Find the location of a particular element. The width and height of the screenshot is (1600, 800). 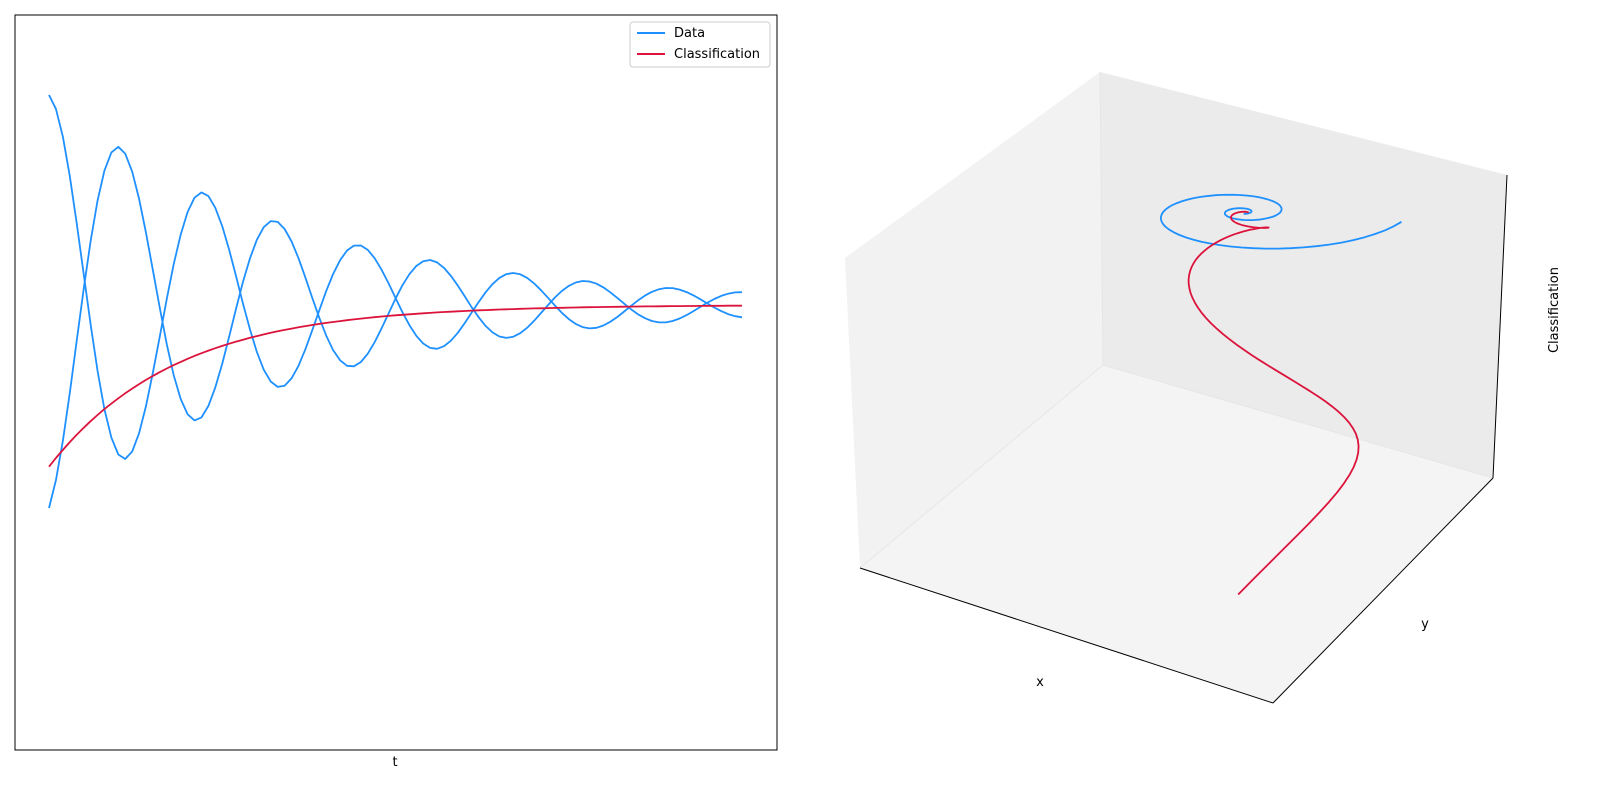

legend-data-label: Data is located at coordinates (689, 33).